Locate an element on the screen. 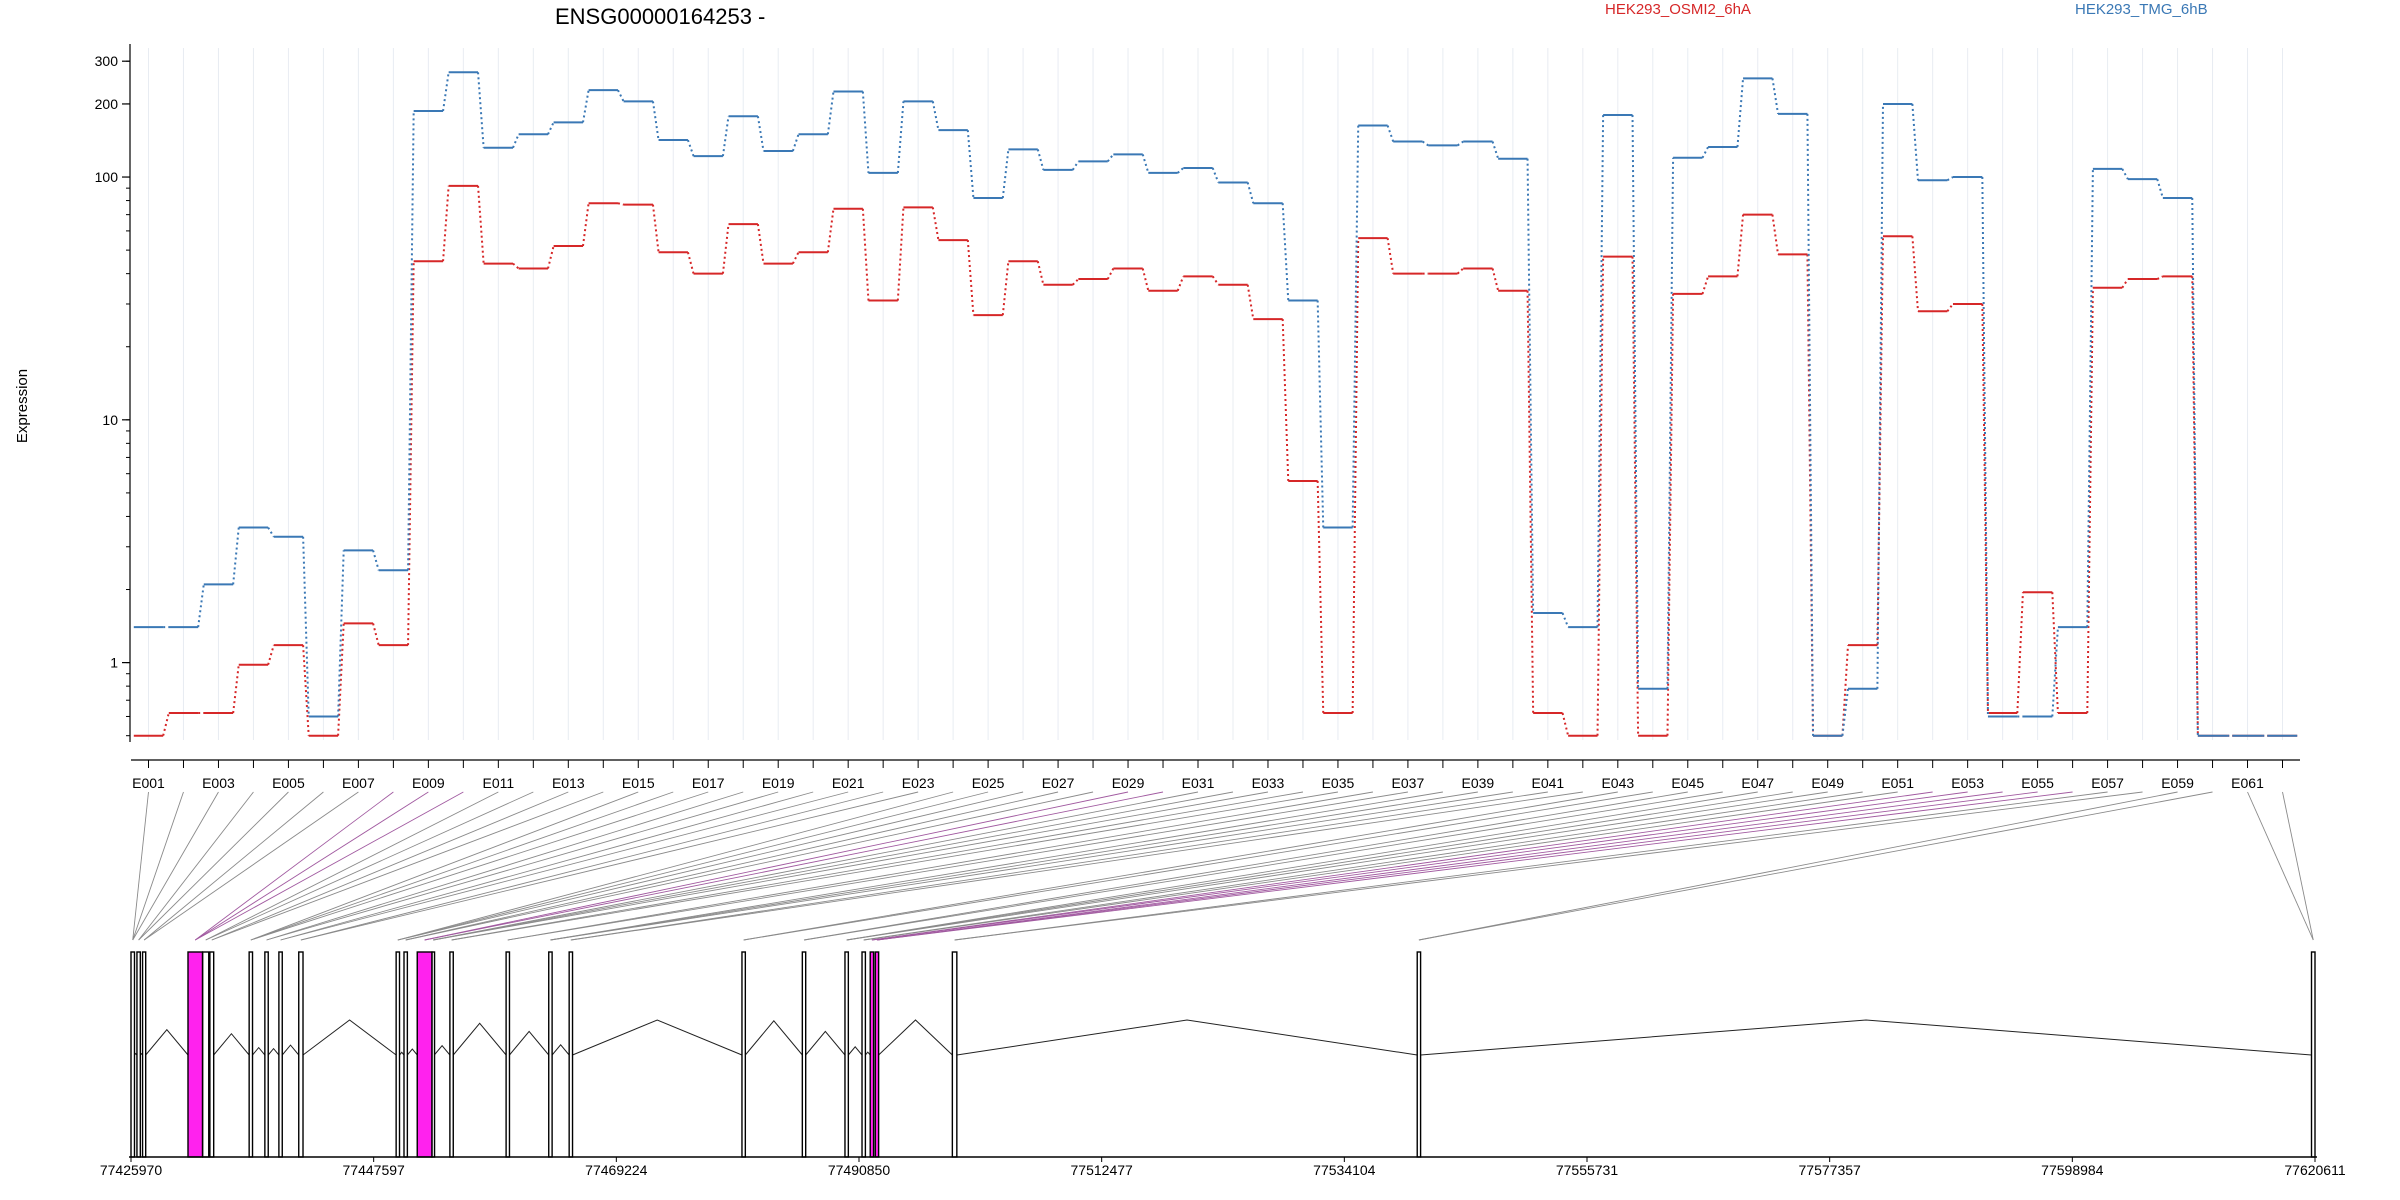  exon-tick-label: E055 is located at coordinates (2037, 783).